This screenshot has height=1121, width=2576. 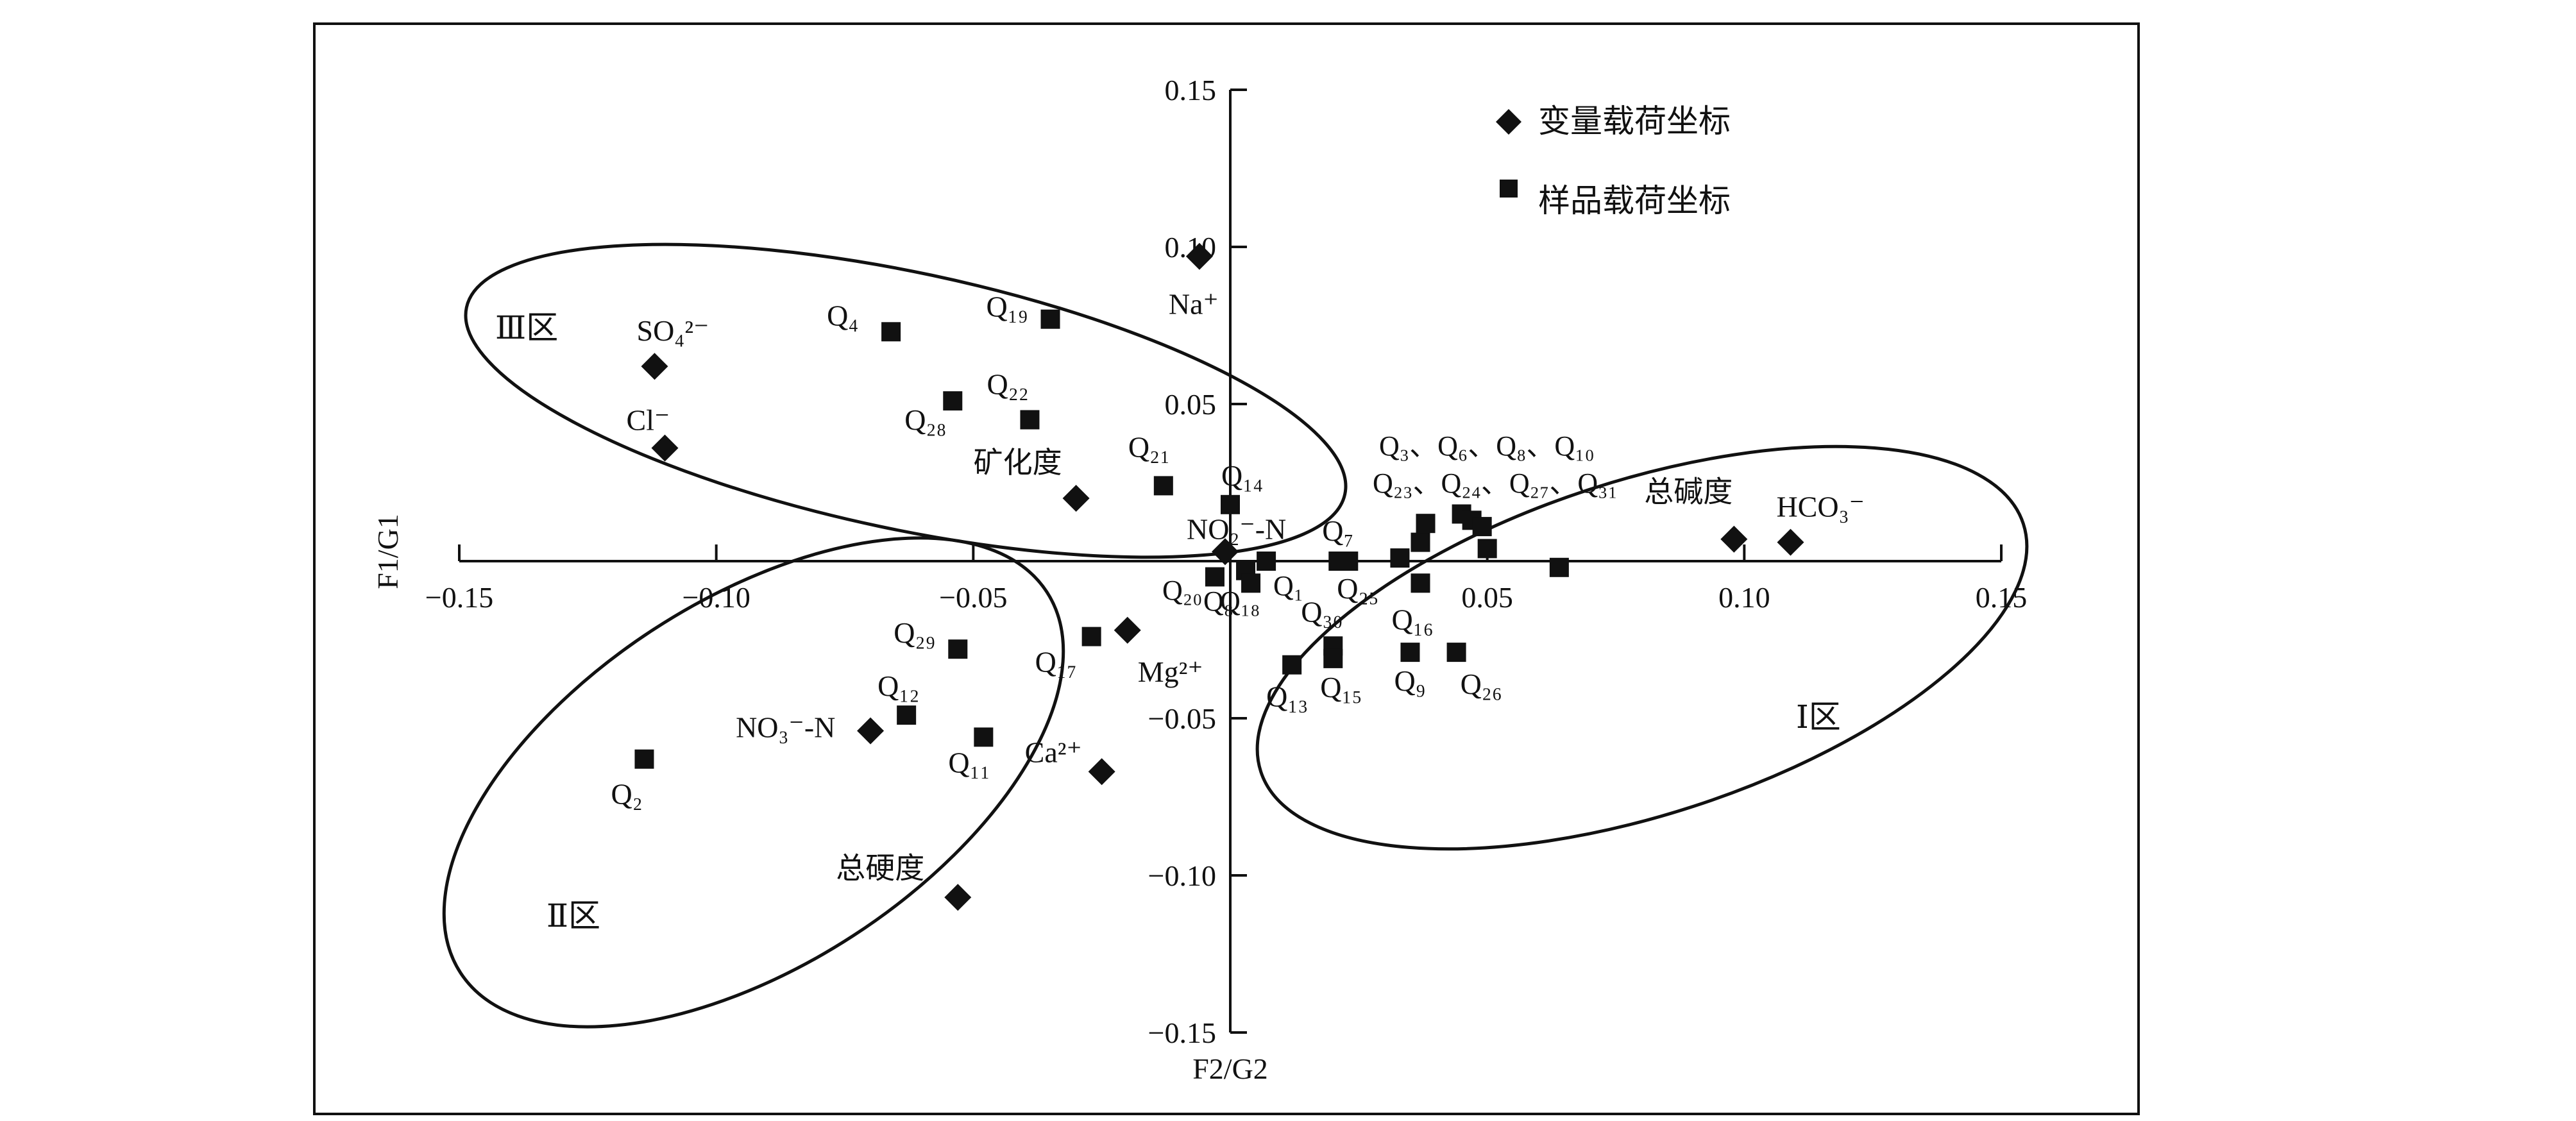 What do you see at coordinates (1409, 680) in the screenshot?
I see `sample-label: Q₉` at bounding box center [1409, 680].